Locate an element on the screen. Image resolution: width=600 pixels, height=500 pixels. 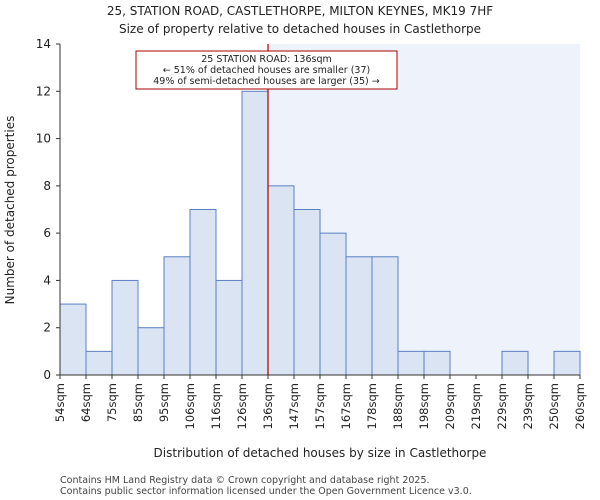
x-tick-label-95sqm: 95sqm is located at coordinates (164, 402).